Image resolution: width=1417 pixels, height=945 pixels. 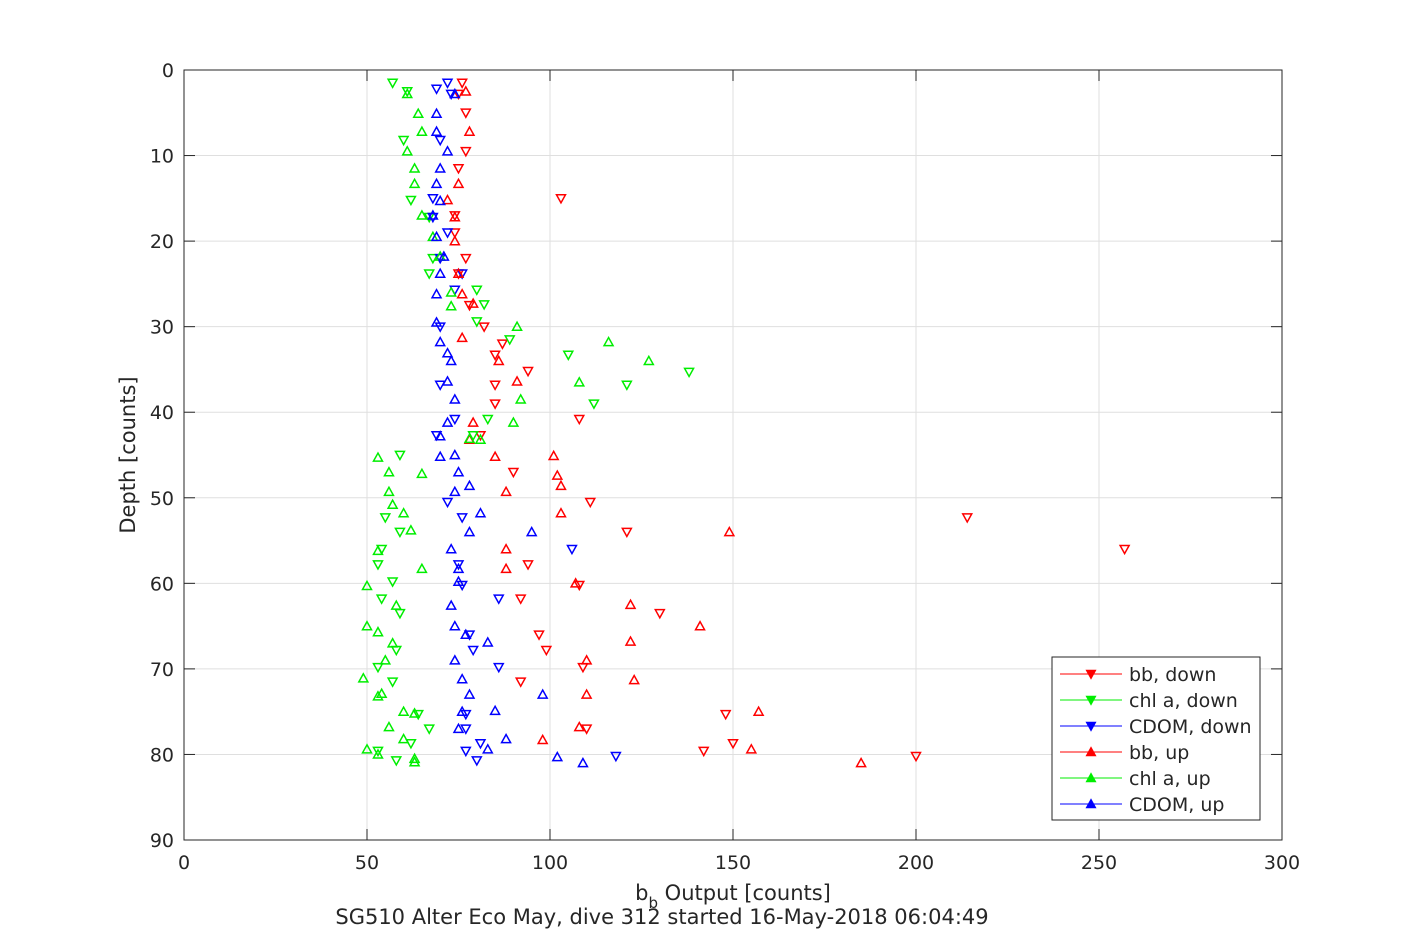 I want to click on x-tick-label: 50, so click(x=367, y=863).